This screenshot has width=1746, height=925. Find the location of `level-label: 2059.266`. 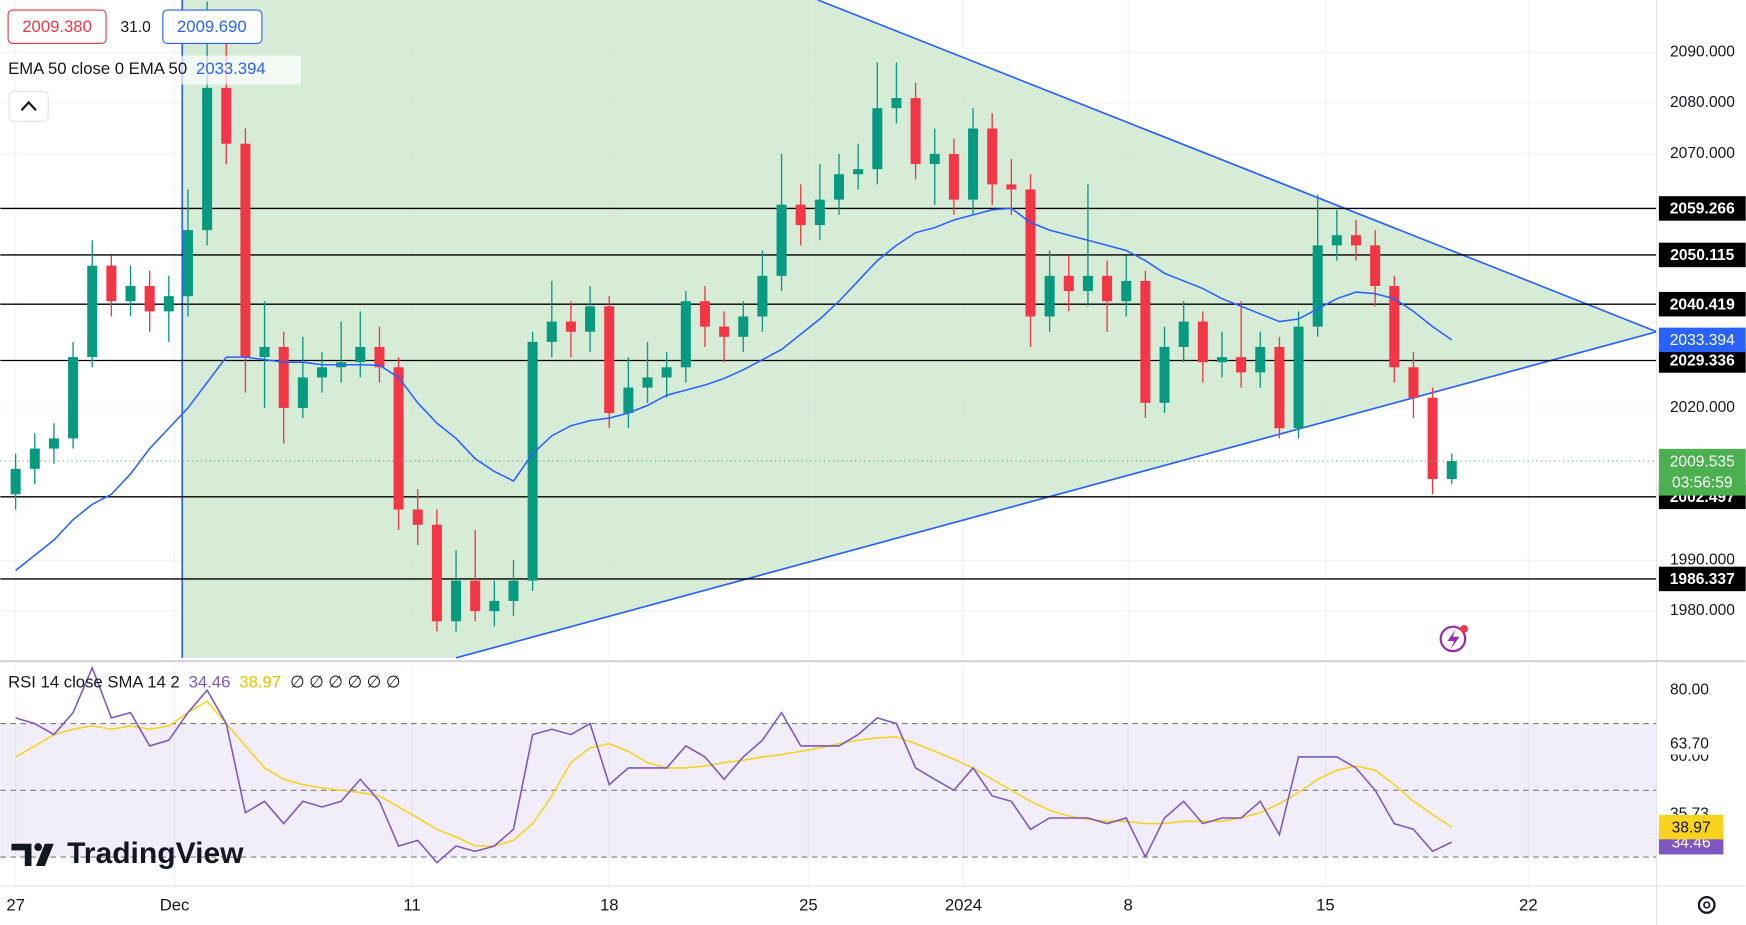

level-label: 2059.266 is located at coordinates (1702, 209).